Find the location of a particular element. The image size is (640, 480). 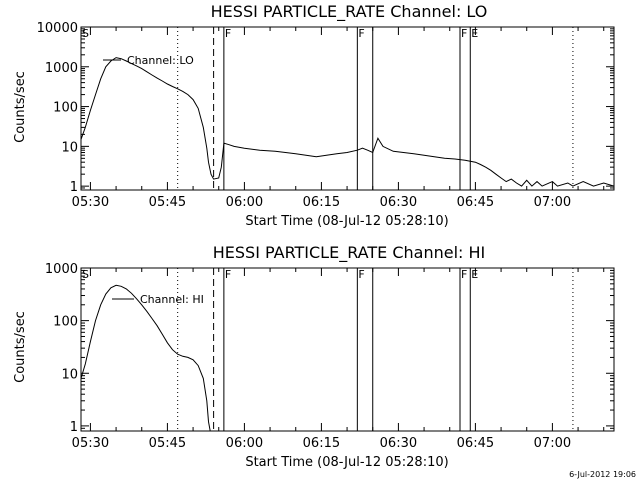

y-tick-label: 10000 is located at coordinates (57, 28).